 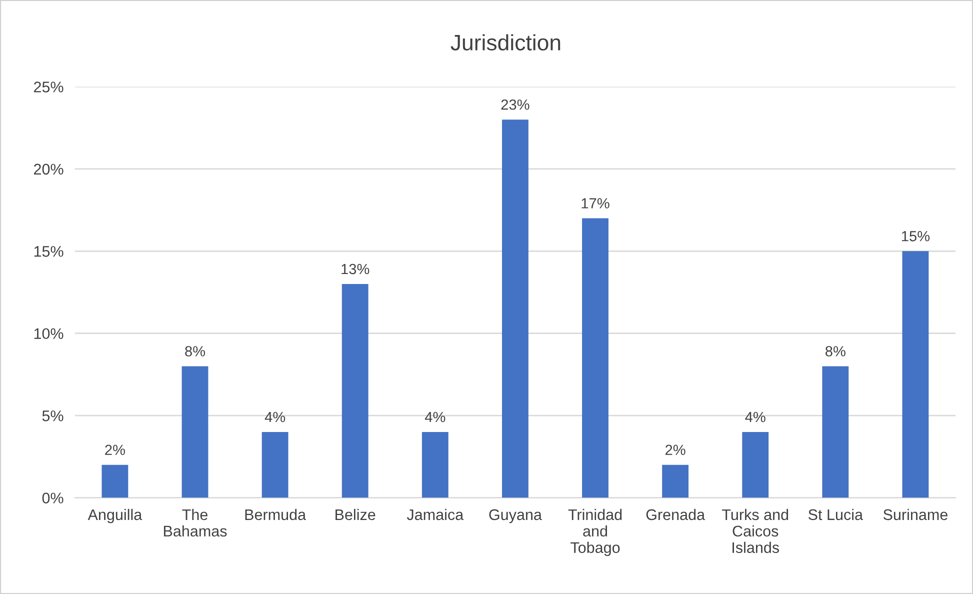 What do you see at coordinates (115, 516) in the screenshot?
I see `x-tick-label: Anguilla` at bounding box center [115, 516].